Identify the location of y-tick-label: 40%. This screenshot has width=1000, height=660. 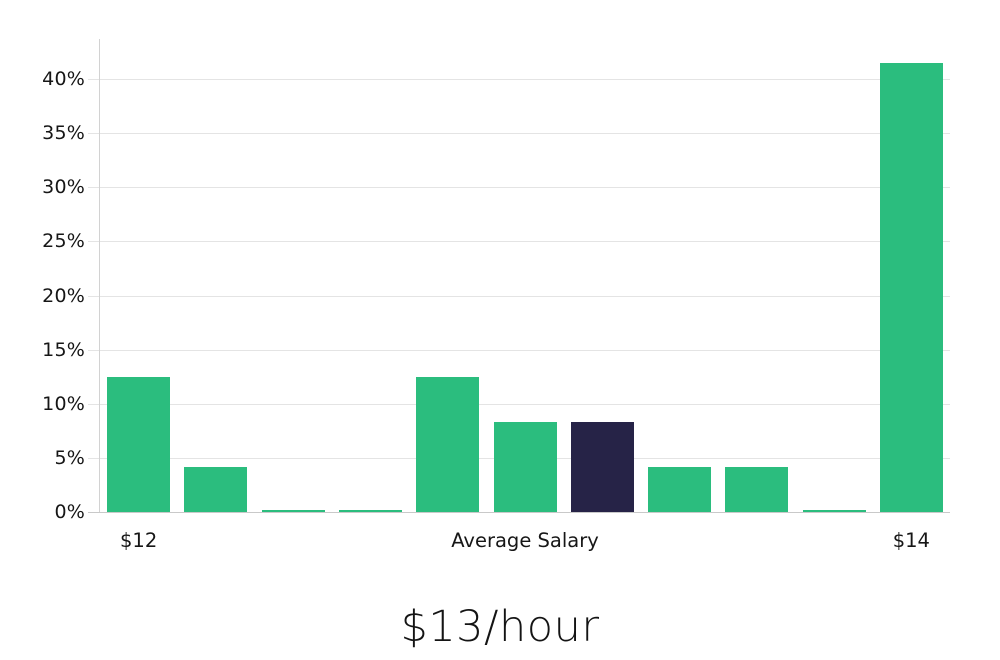
(63, 79).